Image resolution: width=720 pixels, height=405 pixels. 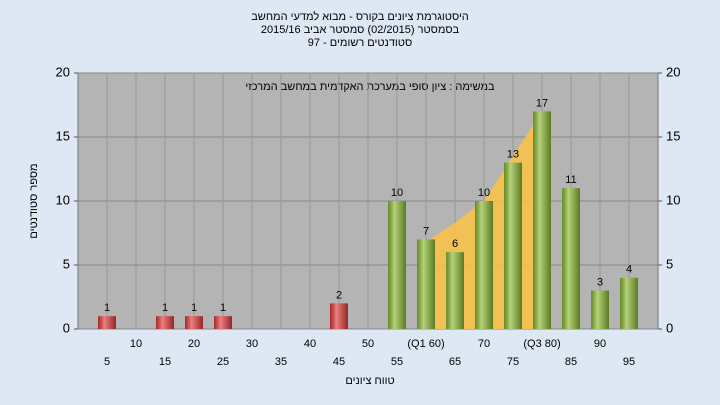 What do you see at coordinates (600, 344) in the screenshot?
I see `x-tick-label: 90` at bounding box center [600, 344].